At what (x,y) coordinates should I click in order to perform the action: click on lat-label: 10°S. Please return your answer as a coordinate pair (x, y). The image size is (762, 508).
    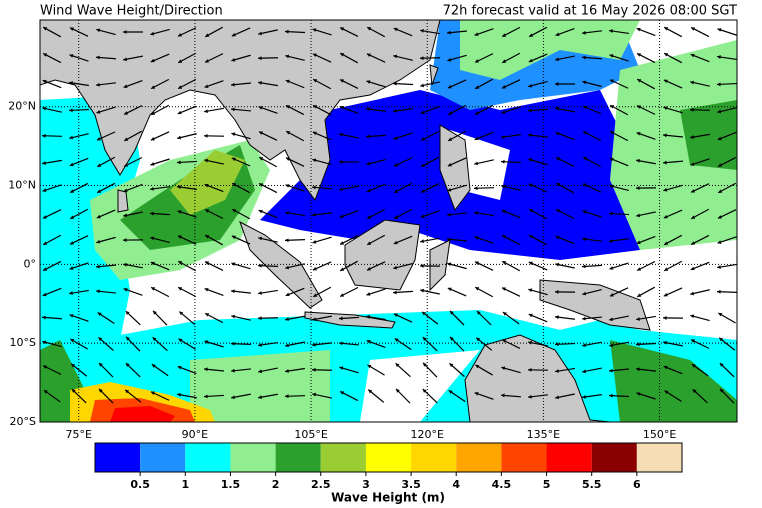
    Looking at the image, I should click on (23, 342).